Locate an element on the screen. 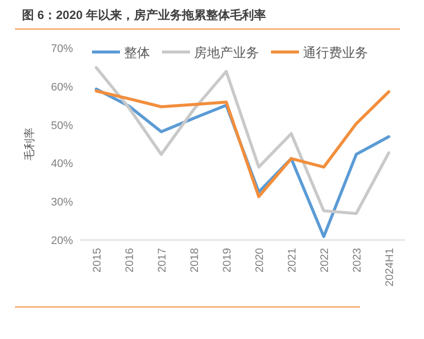 This screenshot has width=424, height=339. x-tick-label: 2020 is located at coordinates (260, 260).